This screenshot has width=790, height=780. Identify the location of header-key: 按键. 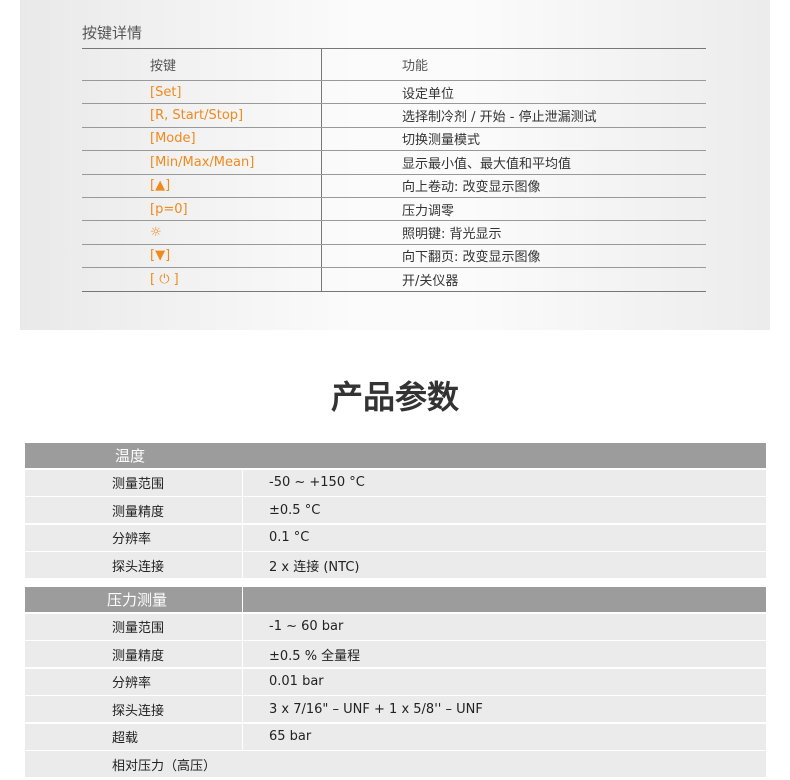
(202, 64).